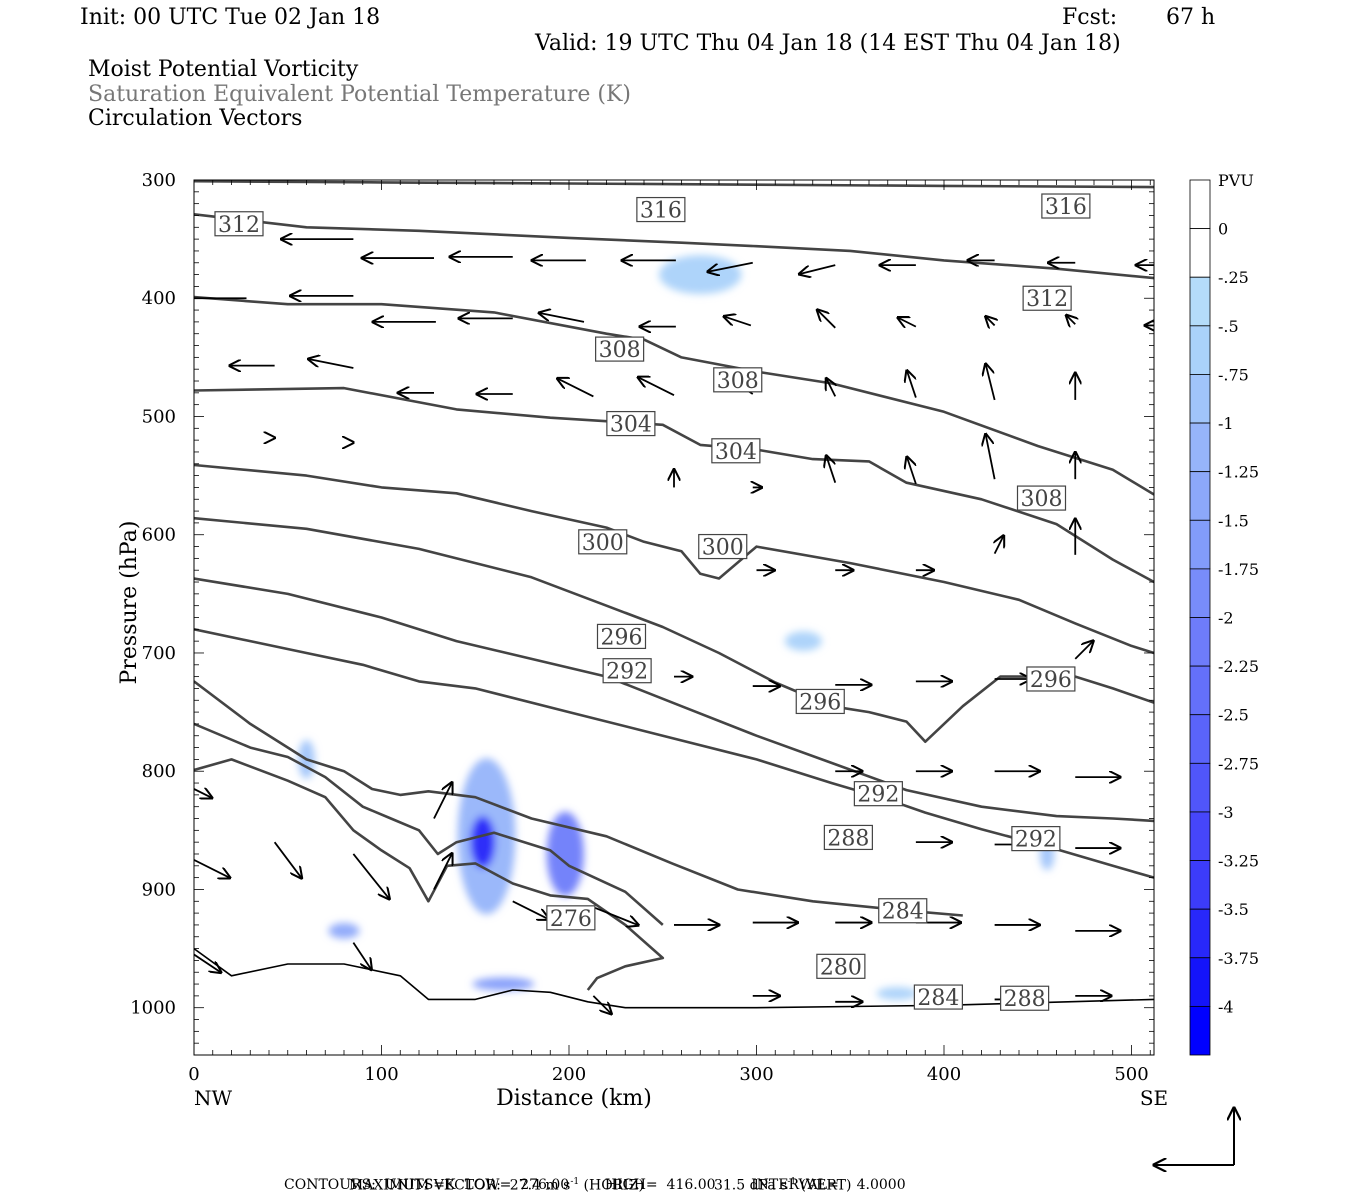 This screenshot has height=1200, width=1350. What do you see at coordinates (1226, 812) in the screenshot?
I see `colorbar-level-12: -3` at bounding box center [1226, 812].